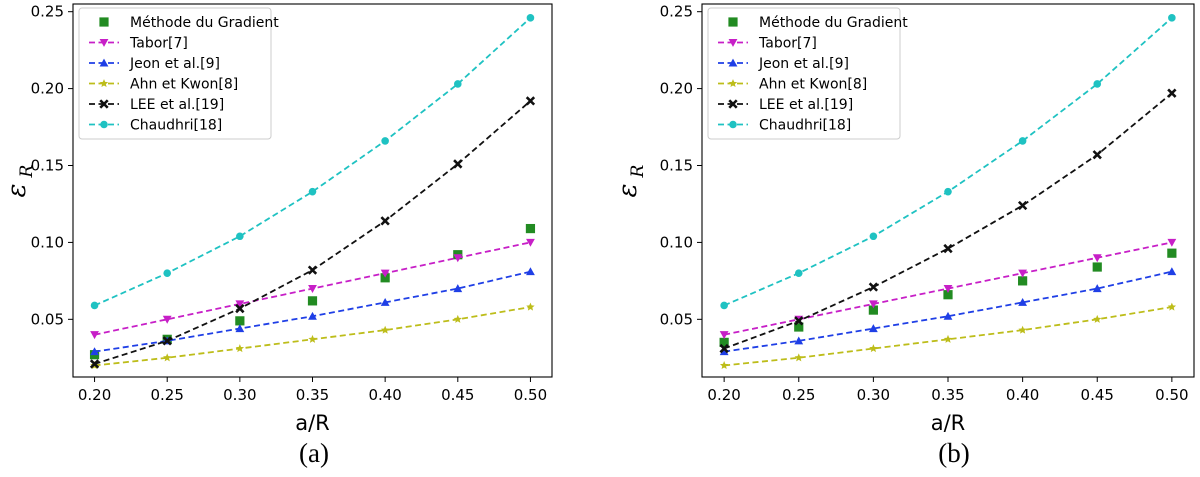 This screenshot has width=1200, height=477. Describe the element at coordinates (314, 453) in the screenshot. I see `caption-a: (a)` at that location.